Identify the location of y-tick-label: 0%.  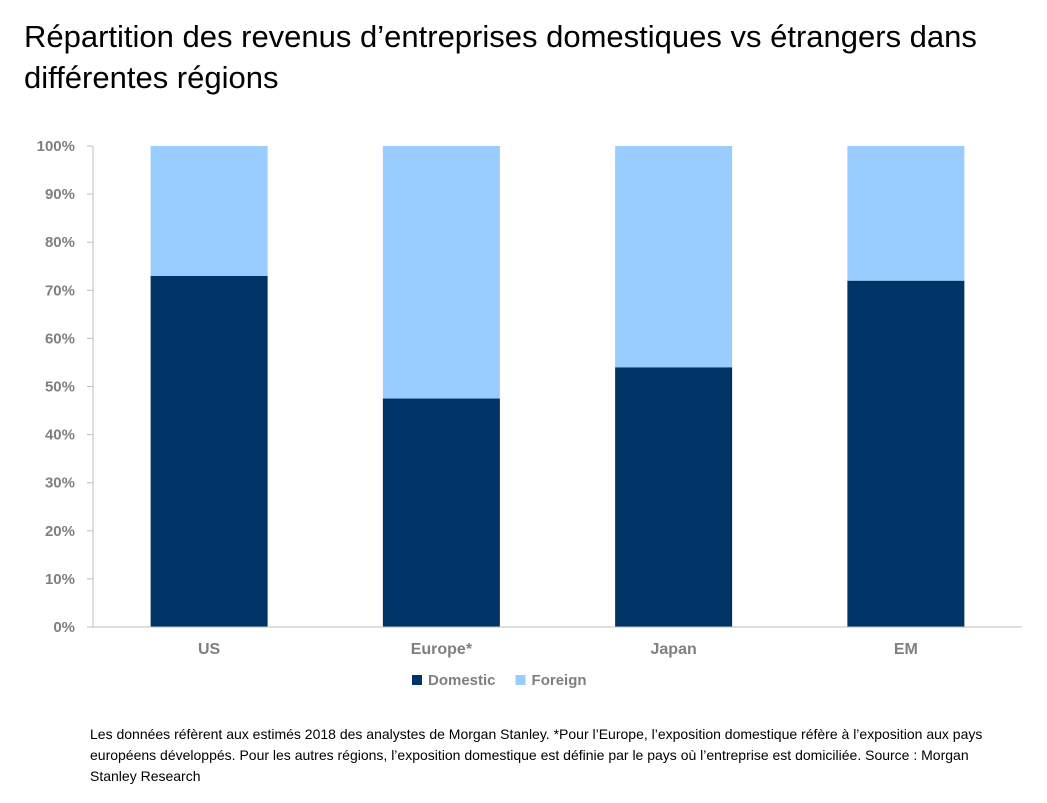
(64, 627).